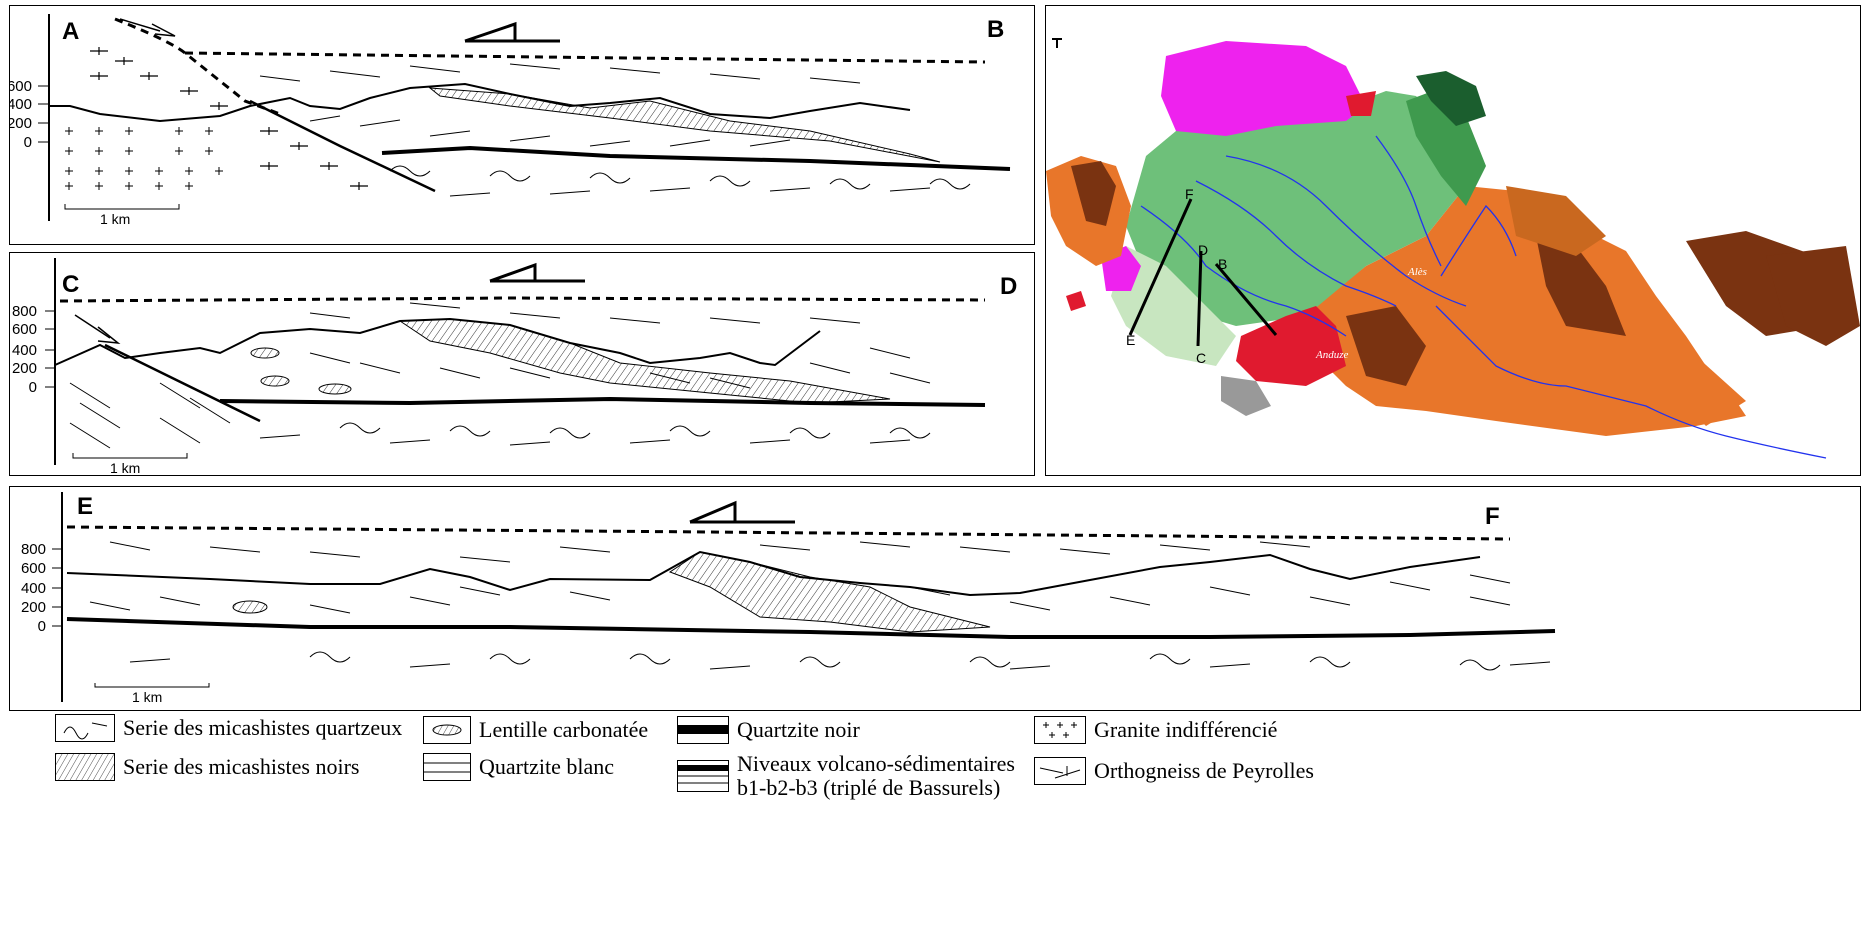  Describe the element at coordinates (564, 729) in the screenshot. I see `legend-text: Lentille carbonatée` at that location.